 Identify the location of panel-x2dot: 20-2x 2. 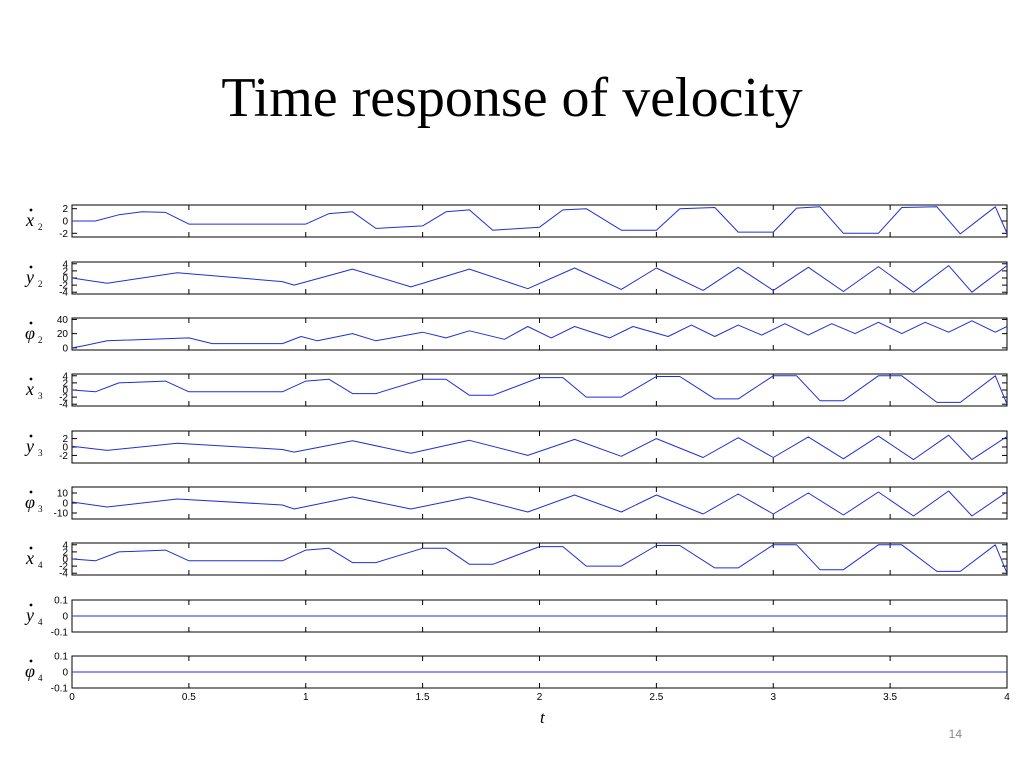
(516, 222).